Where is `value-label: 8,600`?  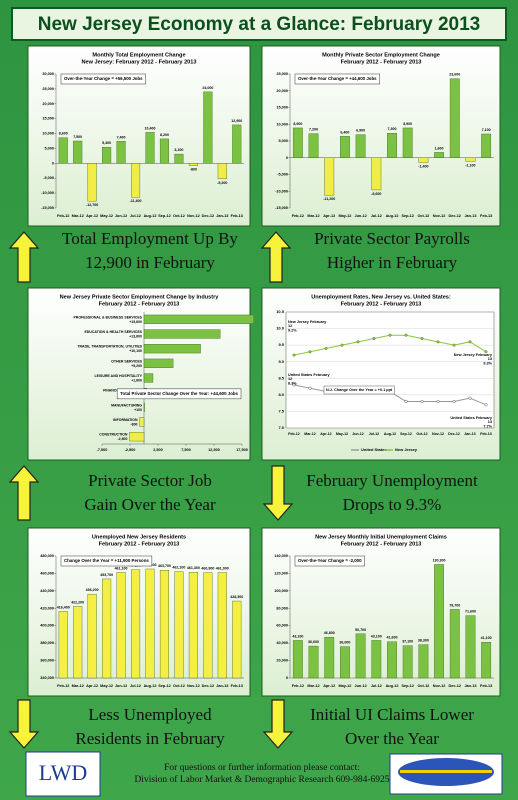 value-label: 8,600 is located at coordinates (63, 134).